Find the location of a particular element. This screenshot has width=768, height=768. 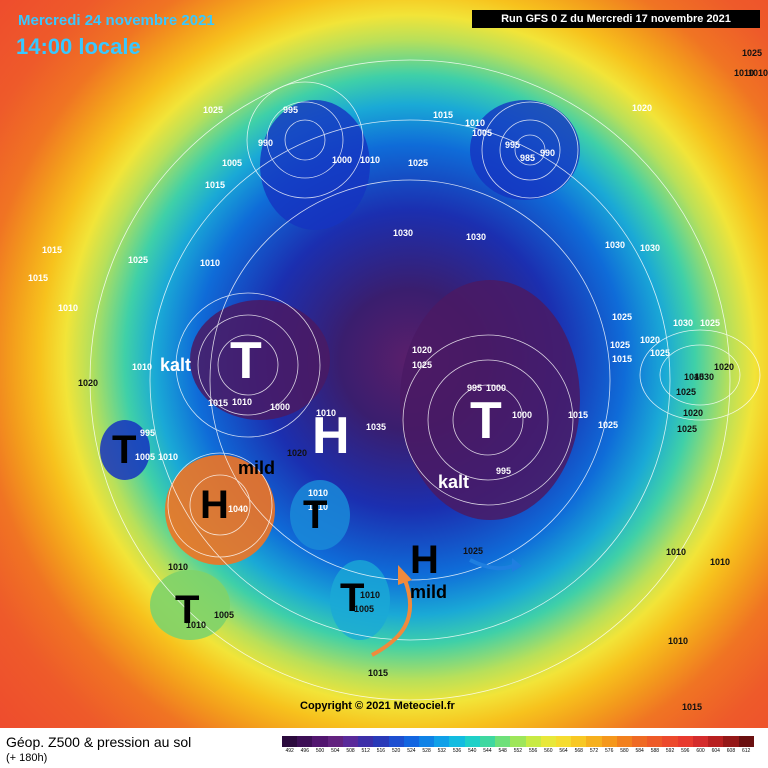

scale-tick-label: 600 is located at coordinates (700, 751).